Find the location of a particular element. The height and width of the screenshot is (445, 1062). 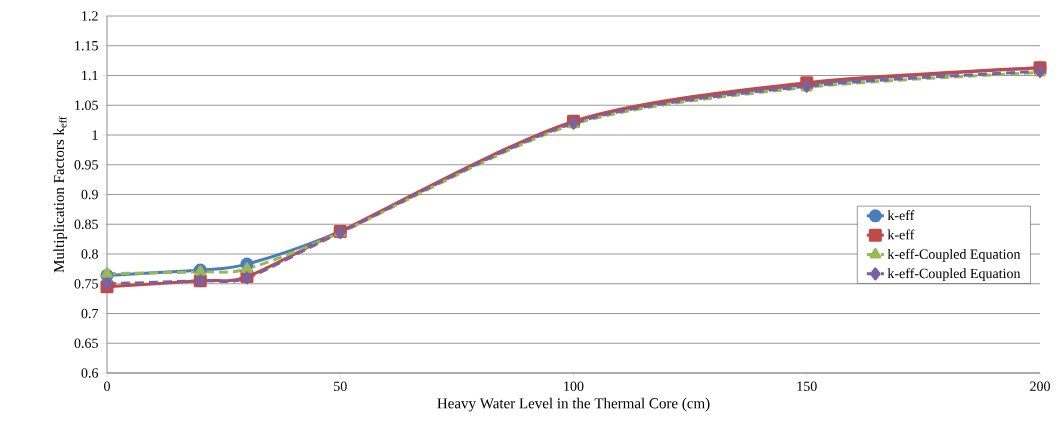

x-tick-label: 50 is located at coordinates (340, 386).